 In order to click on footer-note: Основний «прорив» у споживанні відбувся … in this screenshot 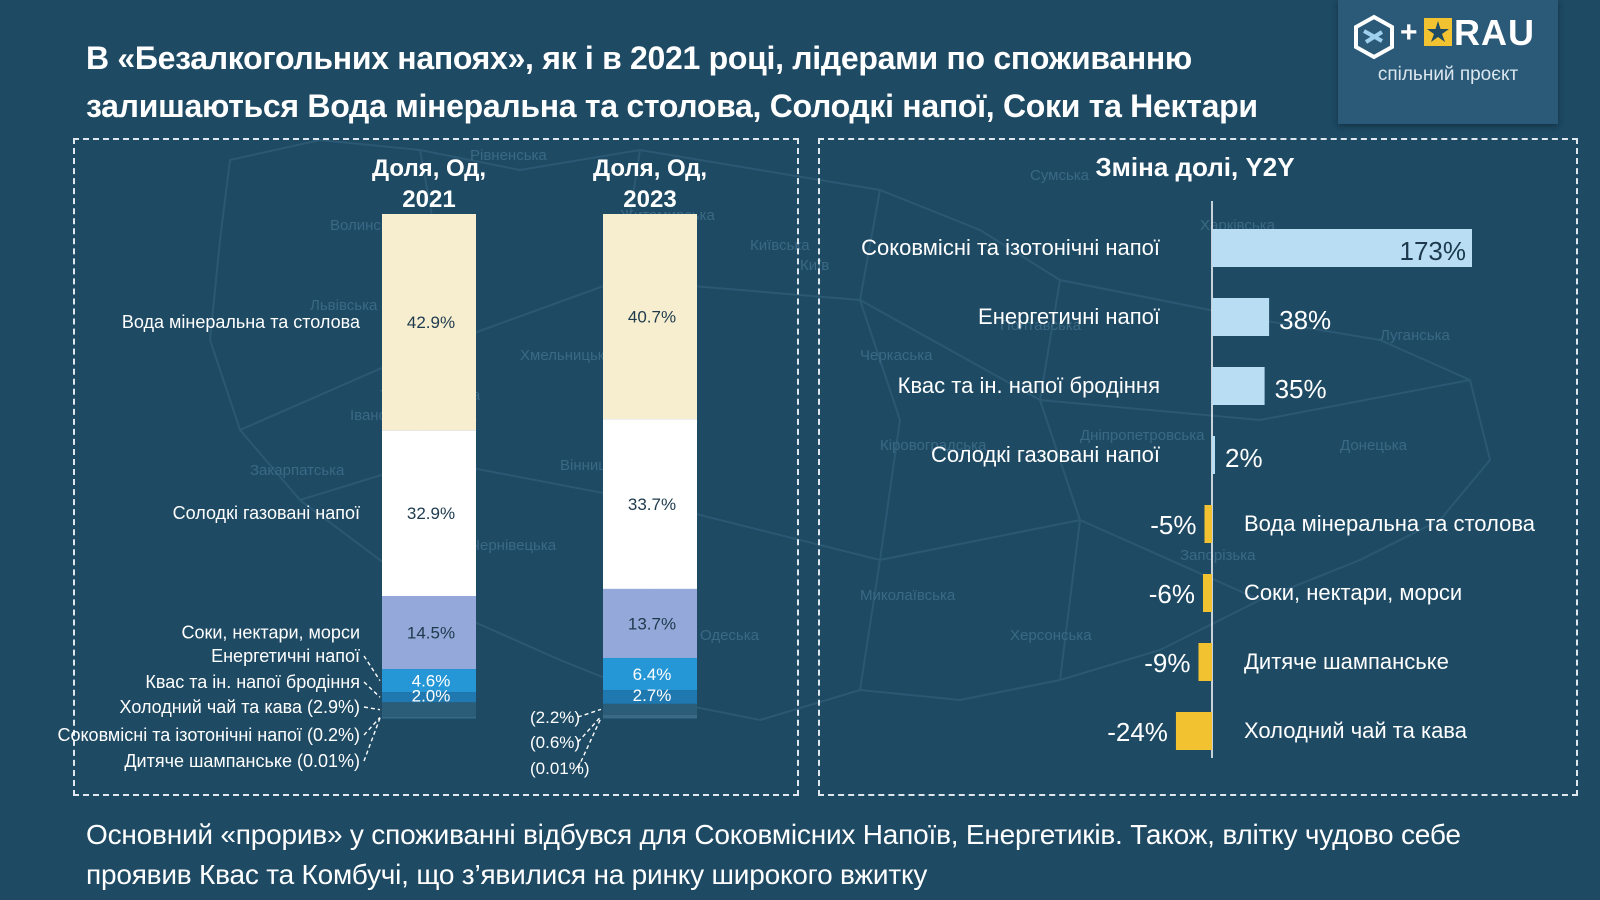, I will do `click(816, 855)`.